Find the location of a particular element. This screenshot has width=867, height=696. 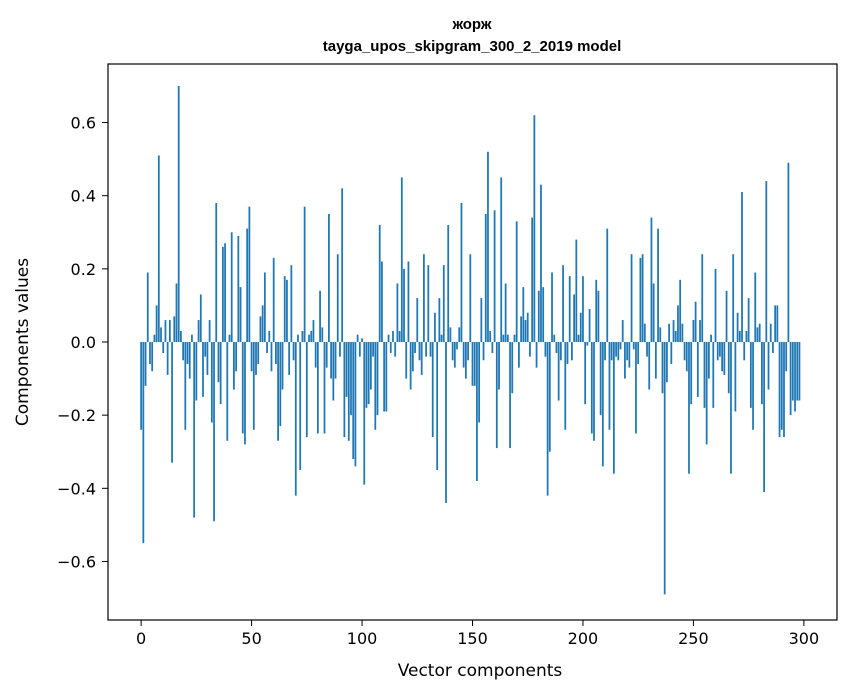

y-axis-label: Components values is located at coordinates (23, 342).